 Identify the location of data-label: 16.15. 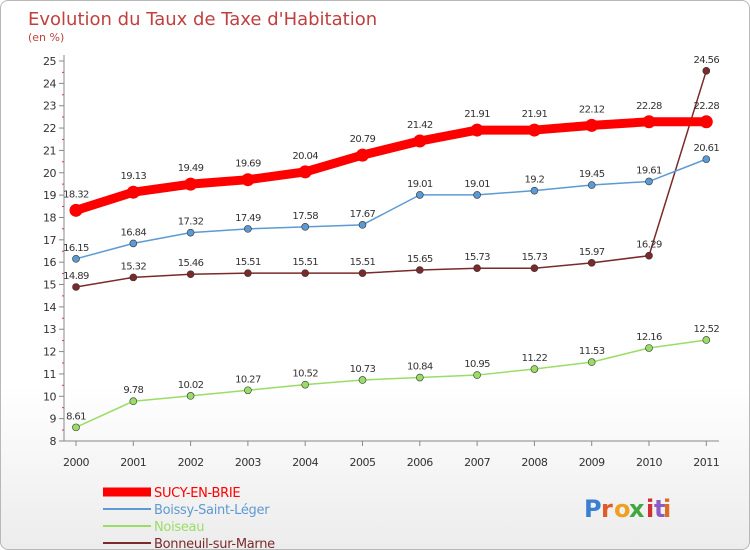
(76, 248).